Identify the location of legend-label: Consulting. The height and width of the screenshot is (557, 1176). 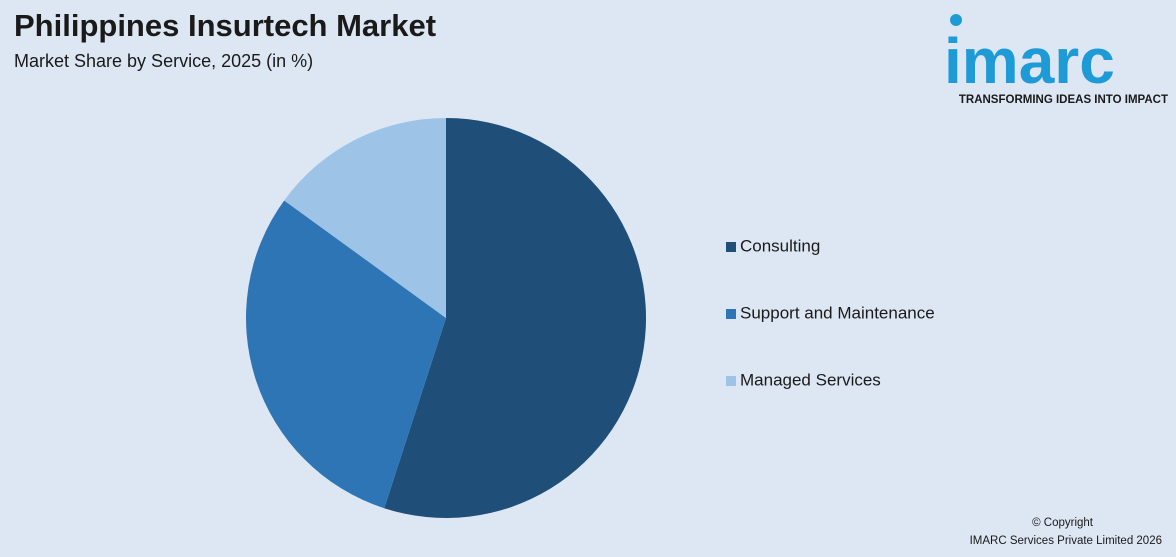
(780, 245).